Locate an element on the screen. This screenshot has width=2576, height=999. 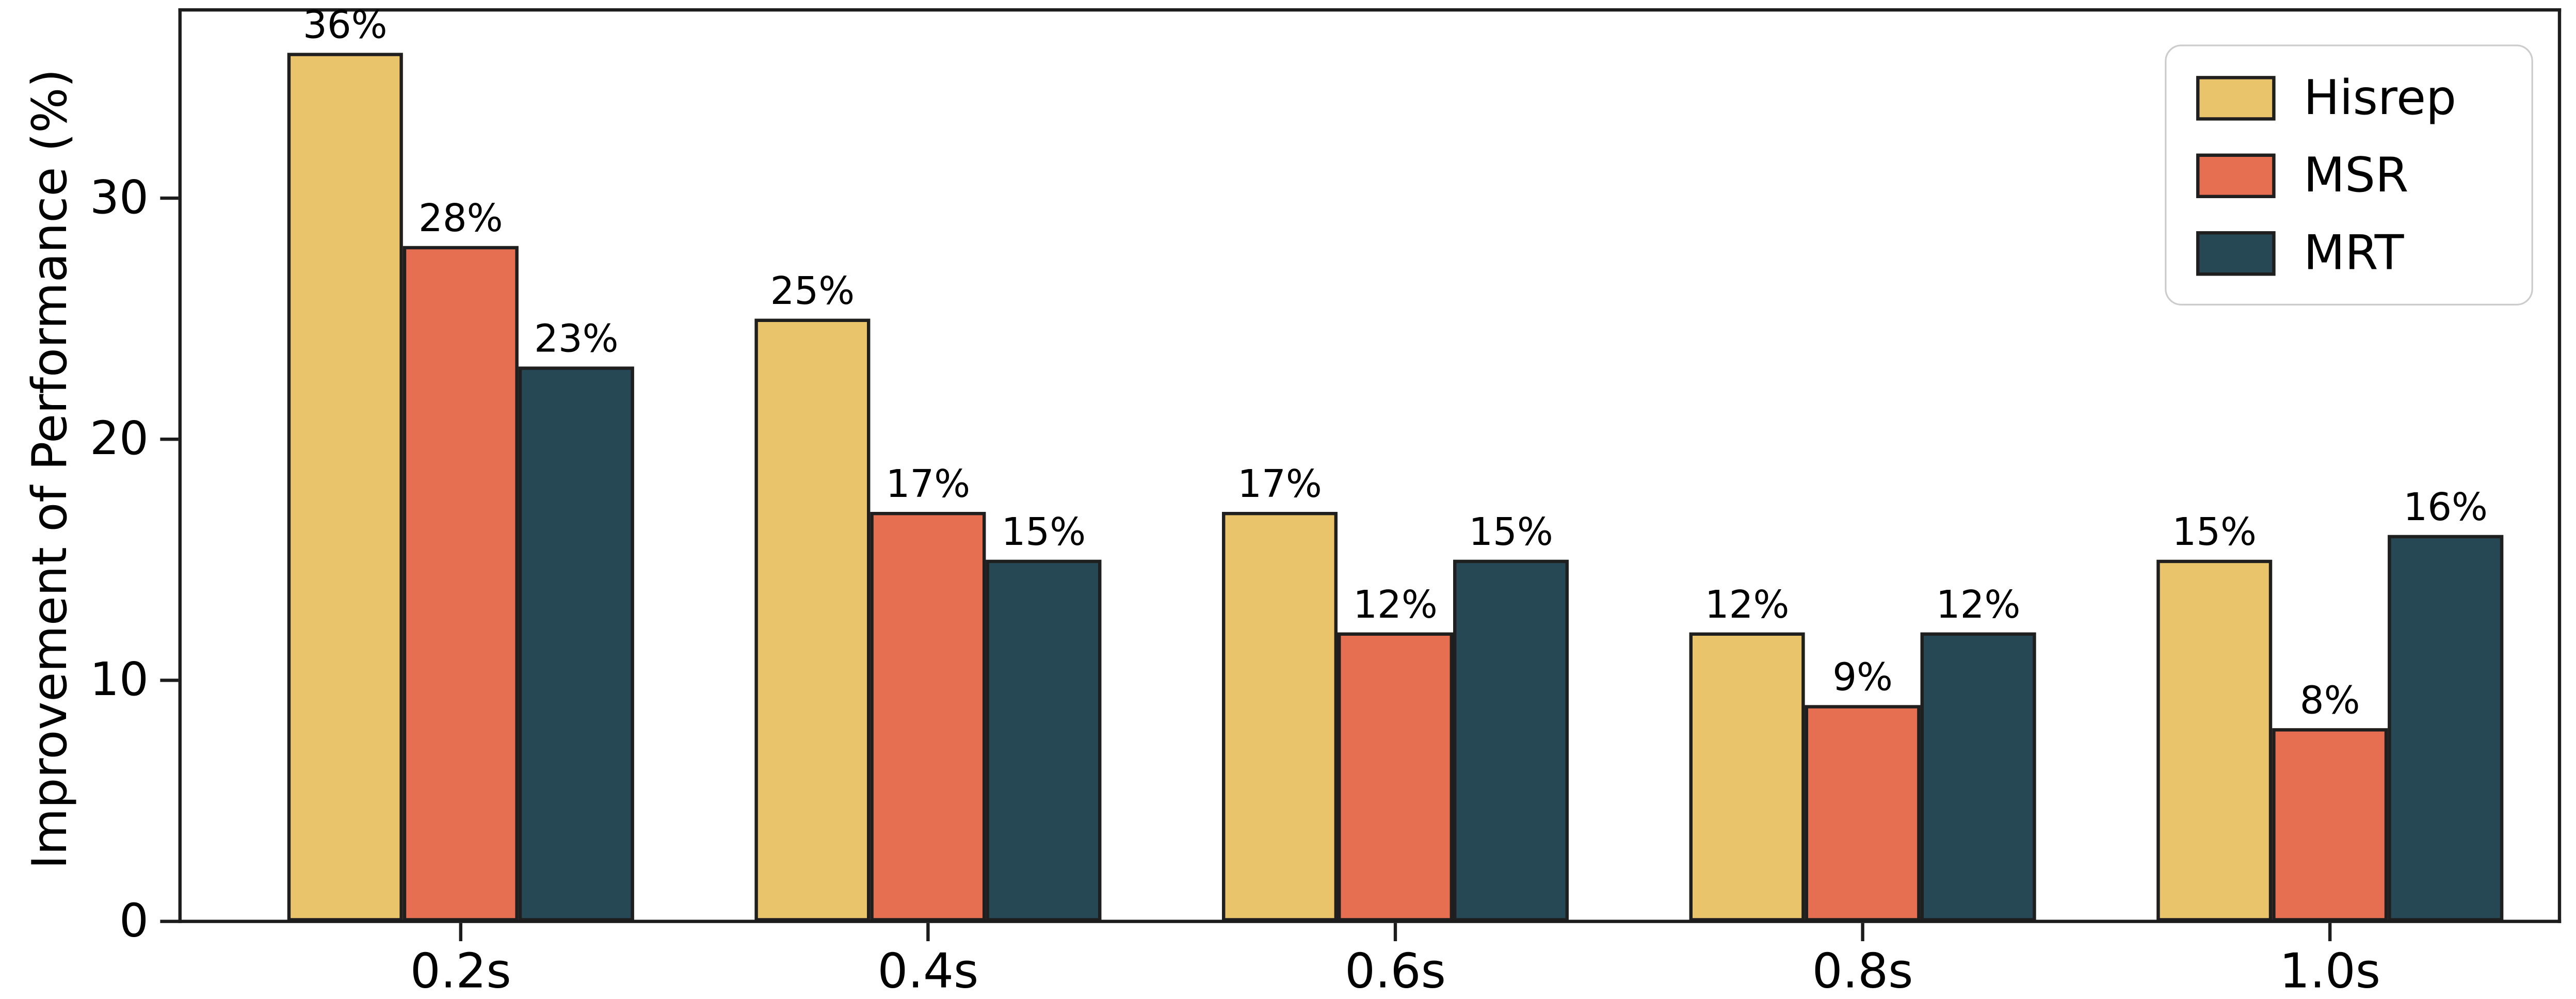
bar-msr-0.2s is located at coordinates (461, 584).